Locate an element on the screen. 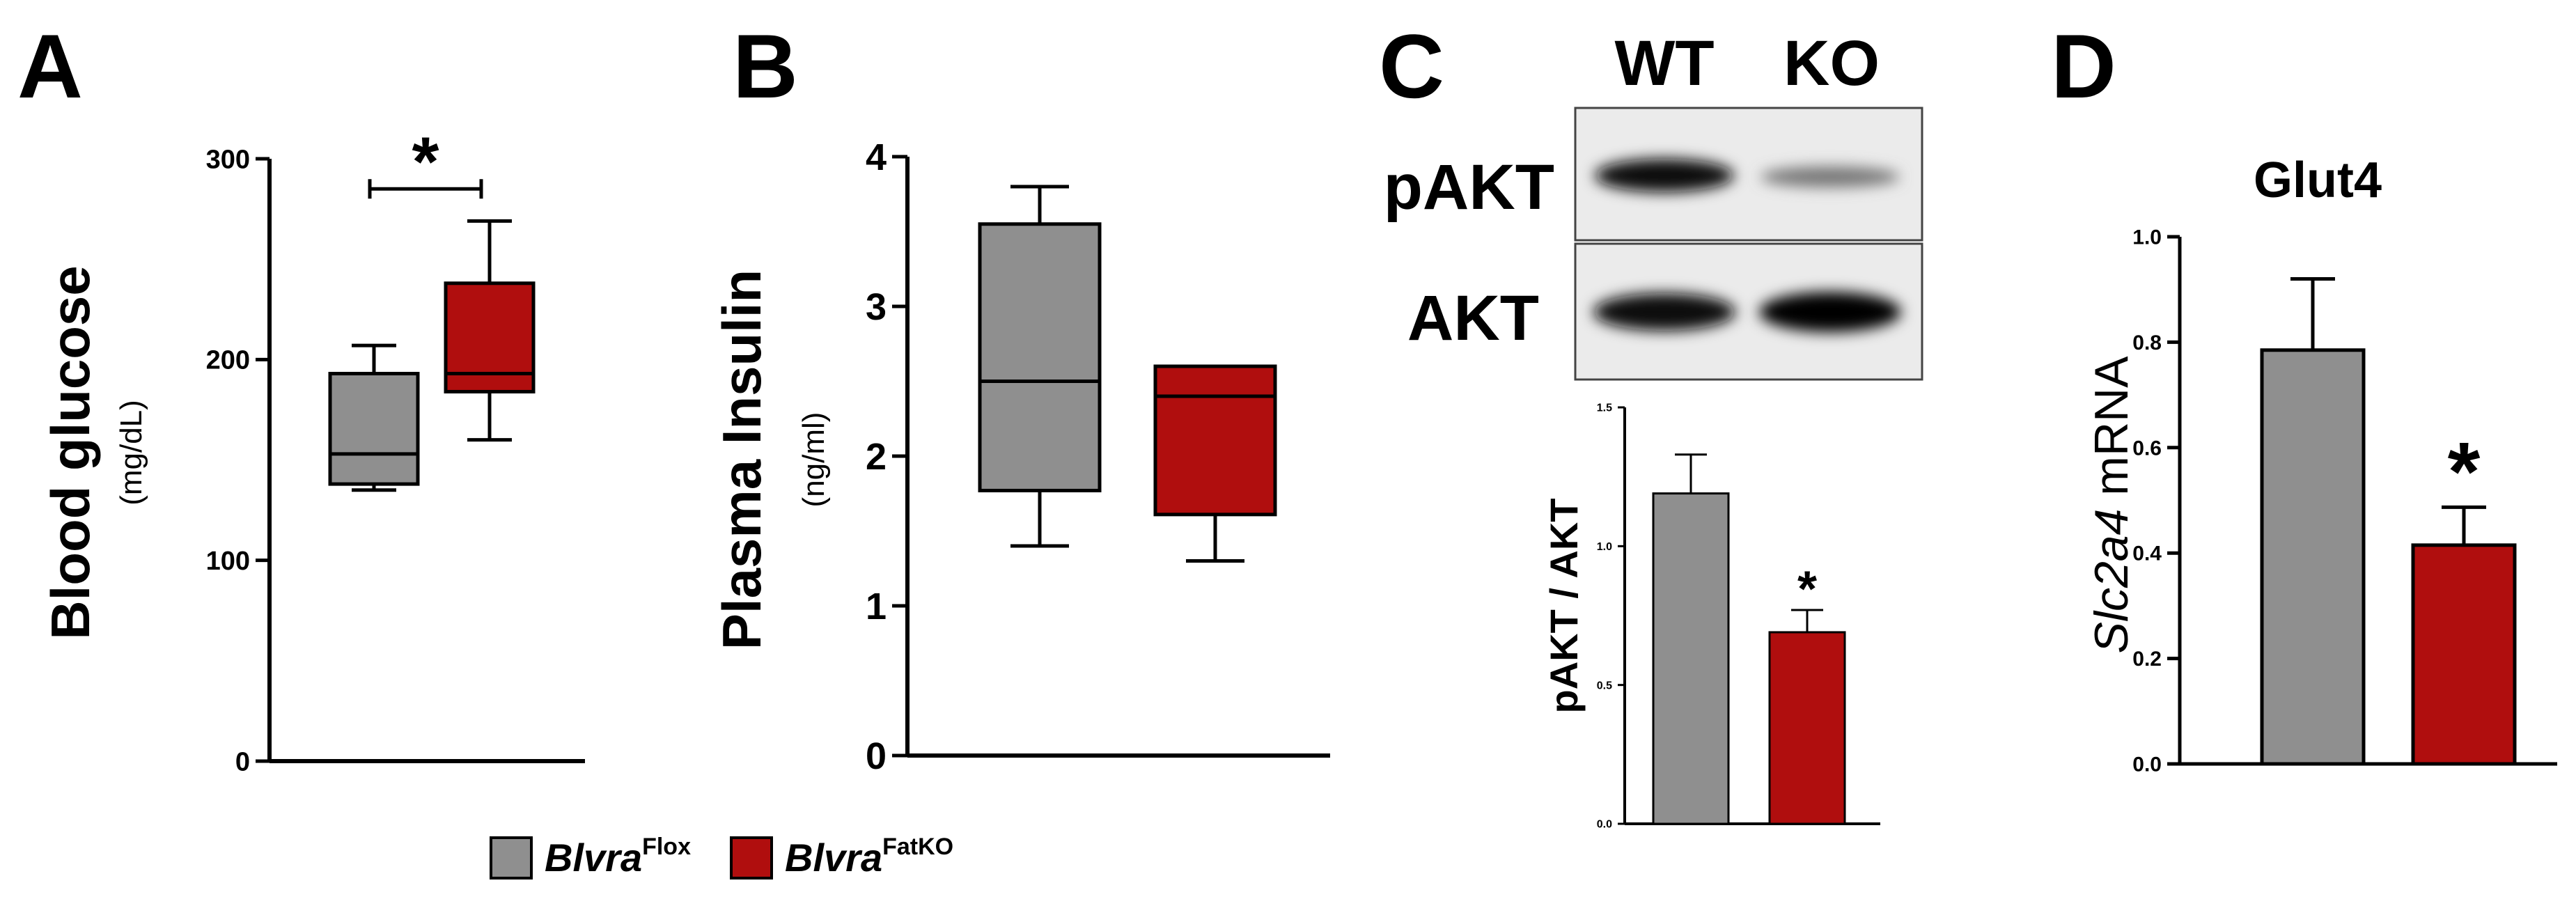 The width and height of the screenshot is (2576, 899). legend-gene-flox: Blvra is located at coordinates (593, 858).